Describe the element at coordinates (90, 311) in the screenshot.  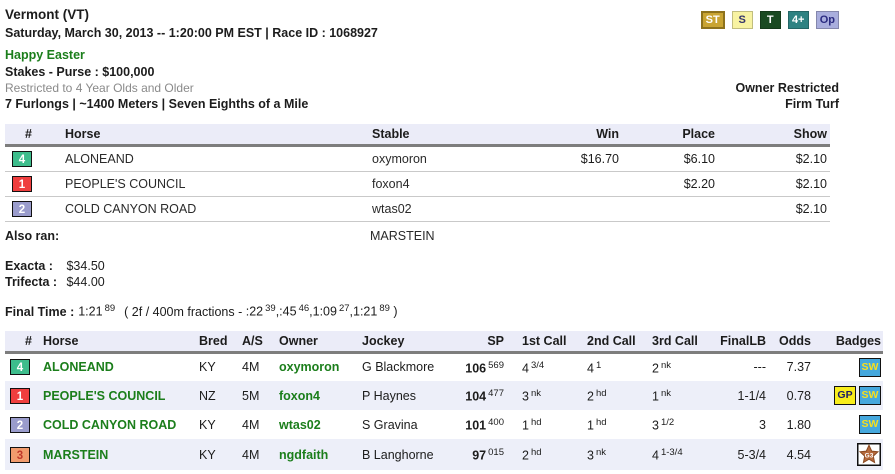
I see `final-time-value: 1:21` at that location.